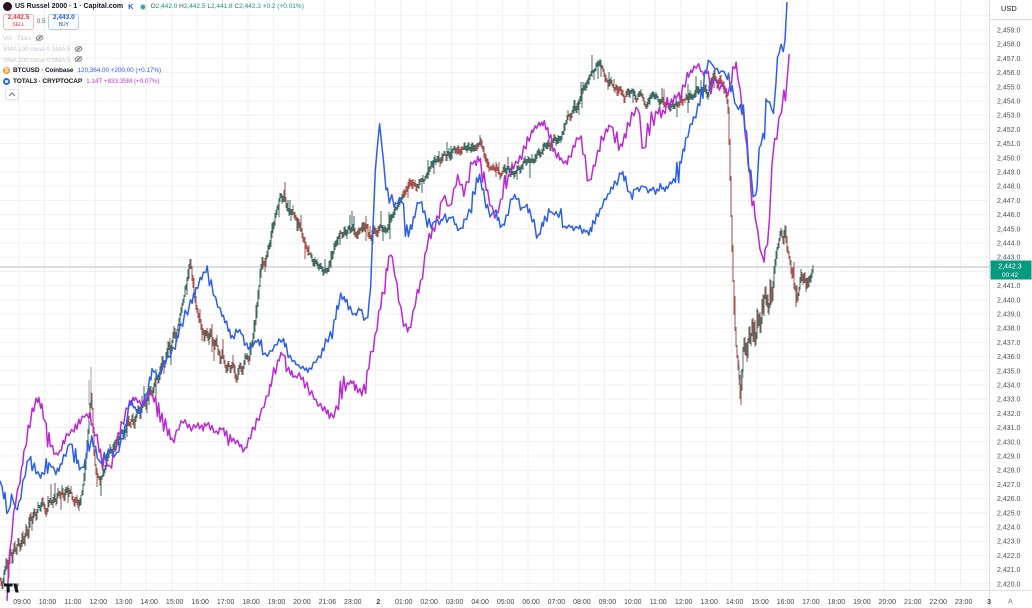 Image resolution: width=1032 pixels, height=608 pixels. What do you see at coordinates (404, 602) in the screenshot?
I see `svg-text: 01:00` at bounding box center [404, 602].